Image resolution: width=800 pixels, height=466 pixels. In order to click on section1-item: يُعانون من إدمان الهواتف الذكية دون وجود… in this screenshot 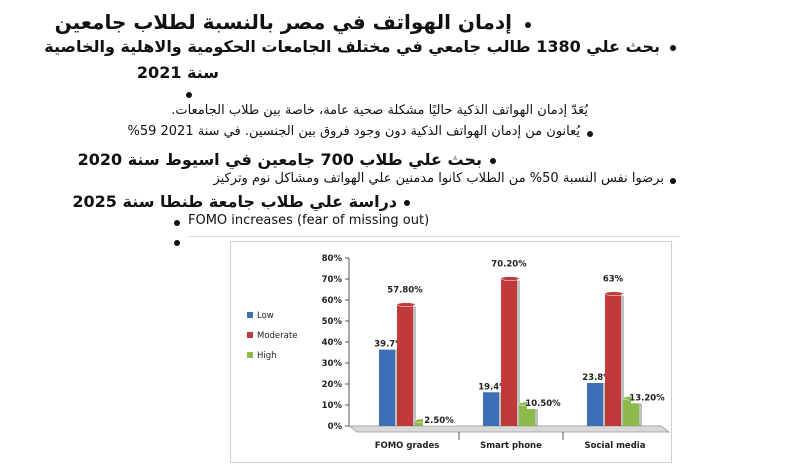, I will do `click(353, 131)`.